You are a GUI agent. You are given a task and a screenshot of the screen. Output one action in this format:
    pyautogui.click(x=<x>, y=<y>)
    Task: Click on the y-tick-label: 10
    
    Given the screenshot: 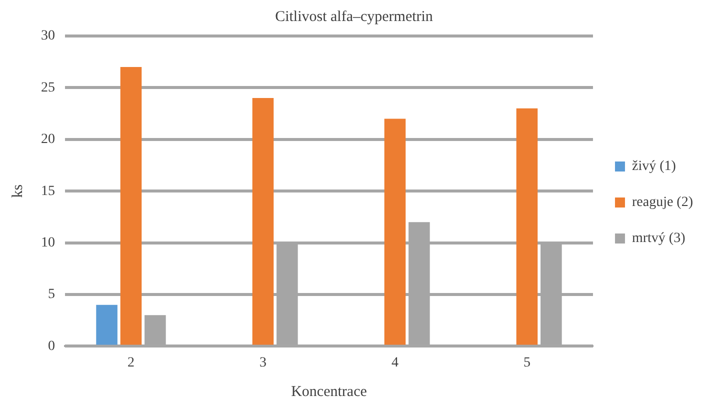 What is the action you would take?
    pyautogui.click(x=48, y=242)
    